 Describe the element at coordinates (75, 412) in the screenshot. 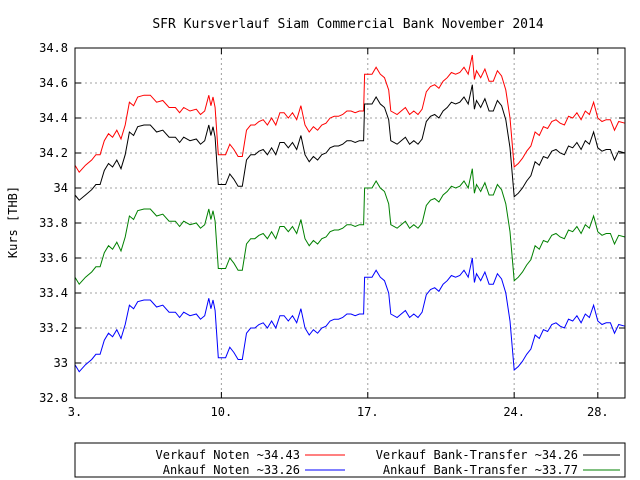

I see `x-tick-label: 3.` at that location.